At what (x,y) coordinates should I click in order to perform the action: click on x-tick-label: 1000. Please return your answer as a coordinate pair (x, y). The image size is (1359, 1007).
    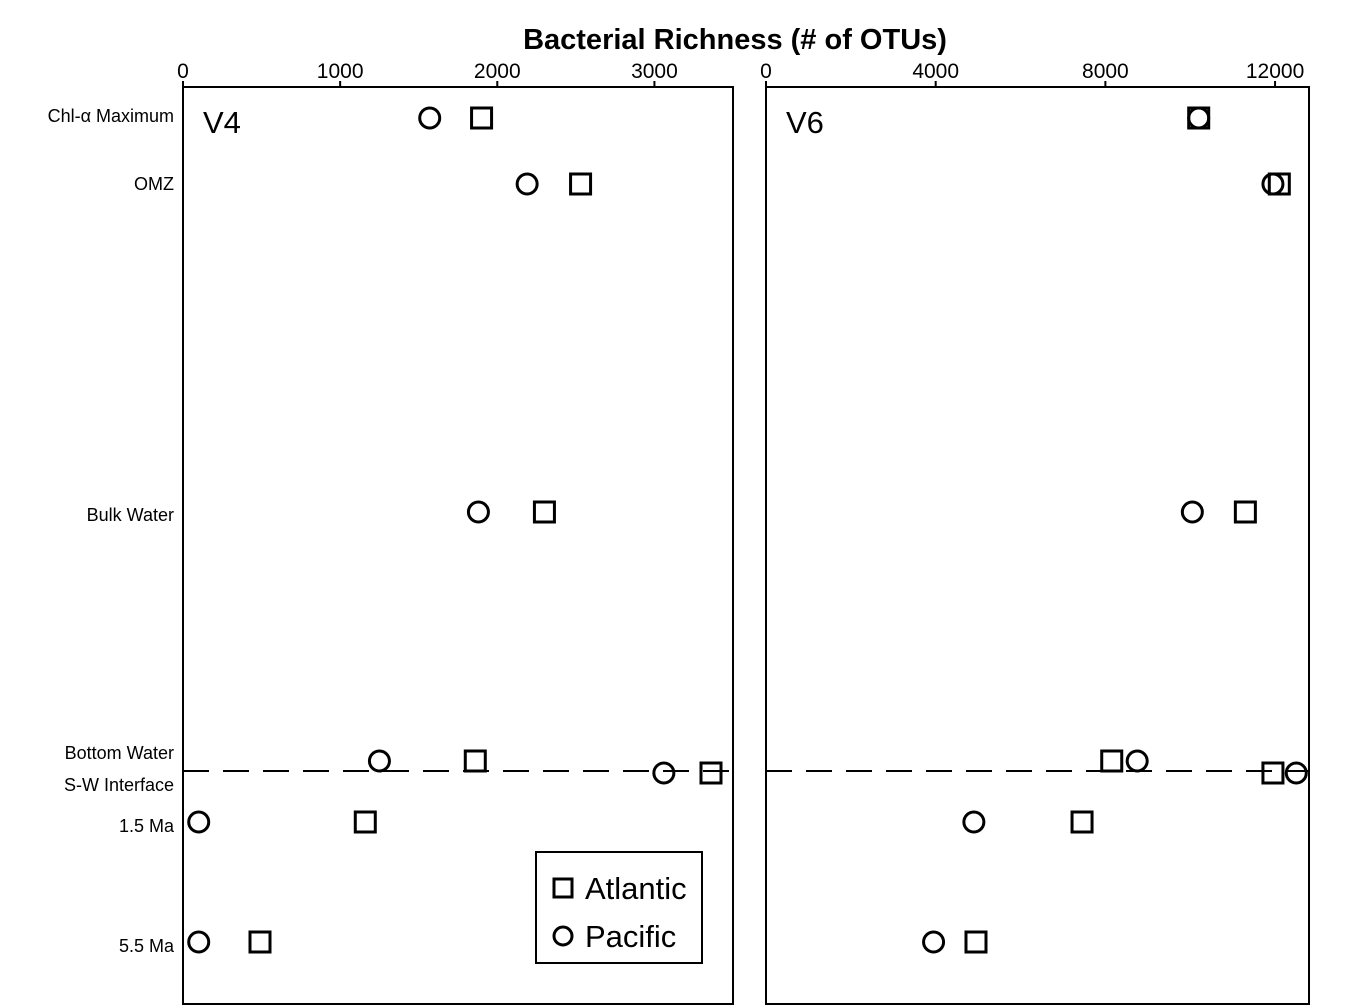
    Looking at the image, I should click on (340, 71).